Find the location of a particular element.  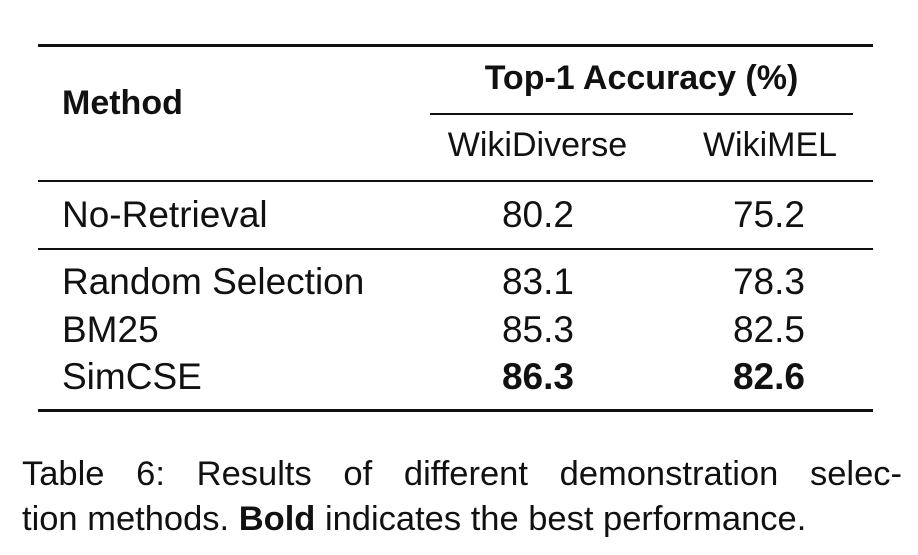

table-cell-wikidiverse: 83.1 is located at coordinates (537, 281).